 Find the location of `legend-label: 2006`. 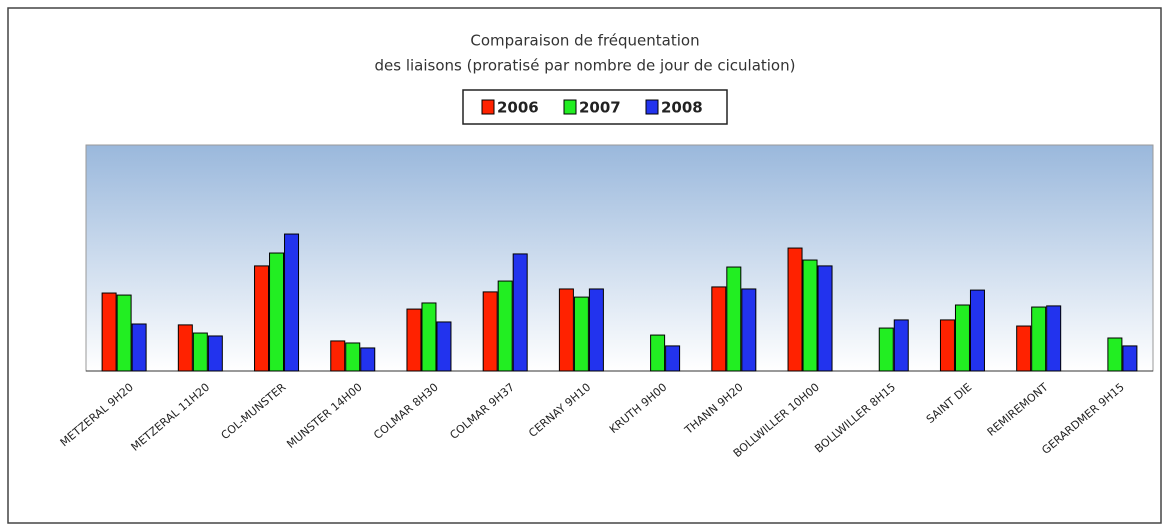

legend-label: 2006 is located at coordinates (518, 108).